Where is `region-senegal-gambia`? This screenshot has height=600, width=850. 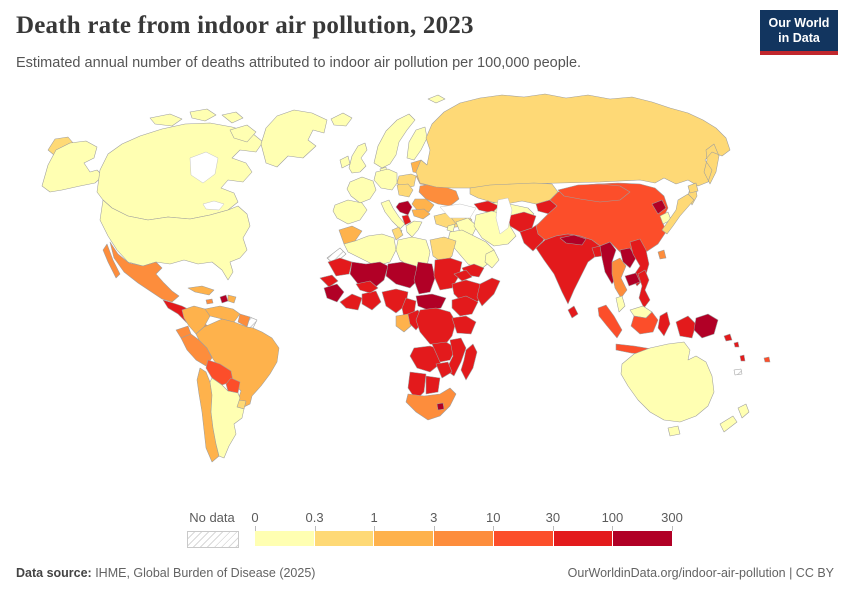
region-senegal-gambia is located at coordinates (329, 281).